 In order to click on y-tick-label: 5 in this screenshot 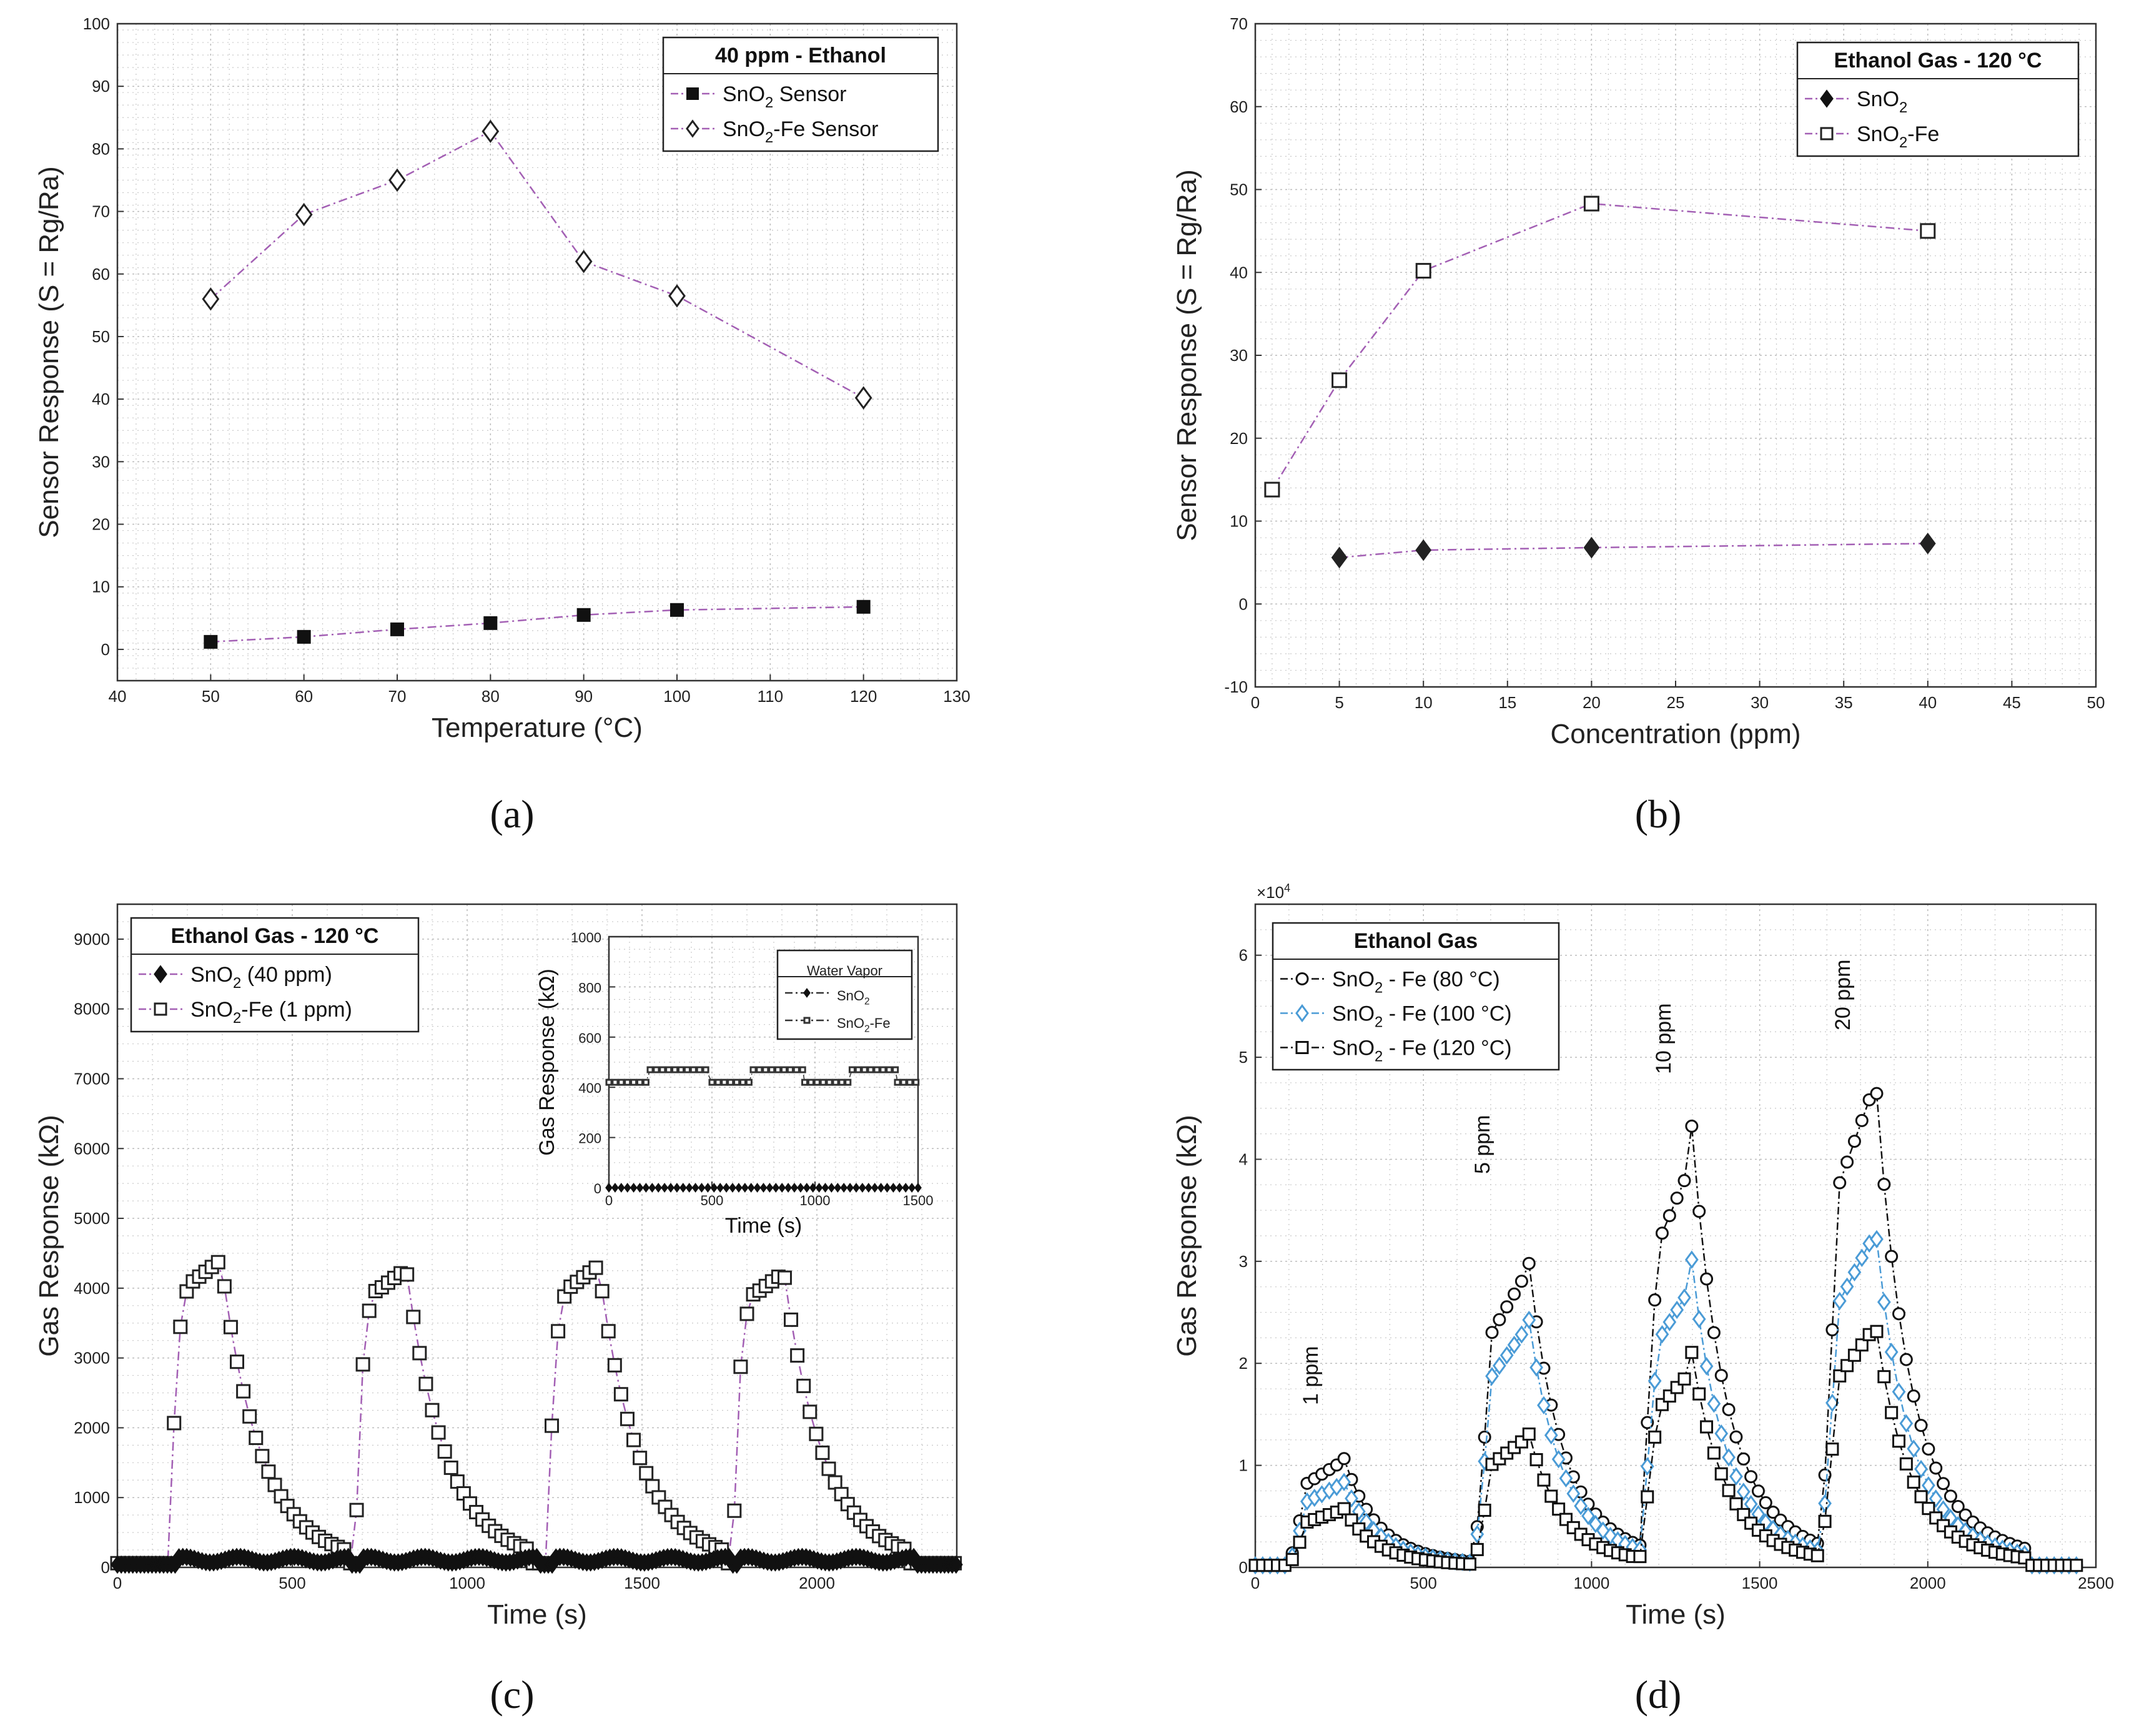, I will do `click(1243, 1057)`.